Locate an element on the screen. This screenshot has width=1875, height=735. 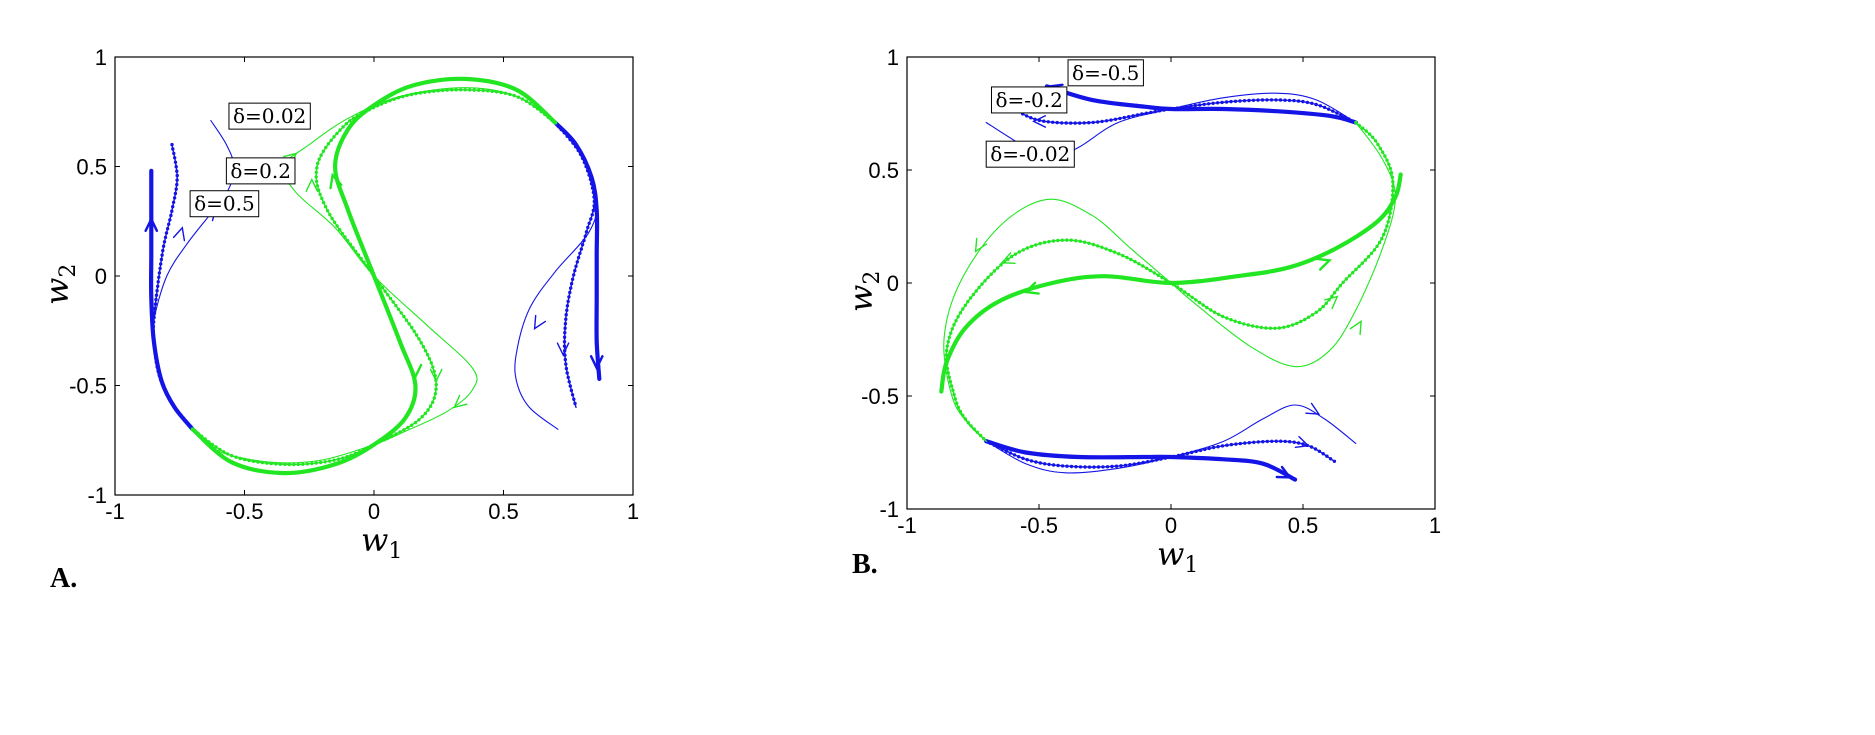
x-tick-label: -1 is located at coordinates (907, 525).